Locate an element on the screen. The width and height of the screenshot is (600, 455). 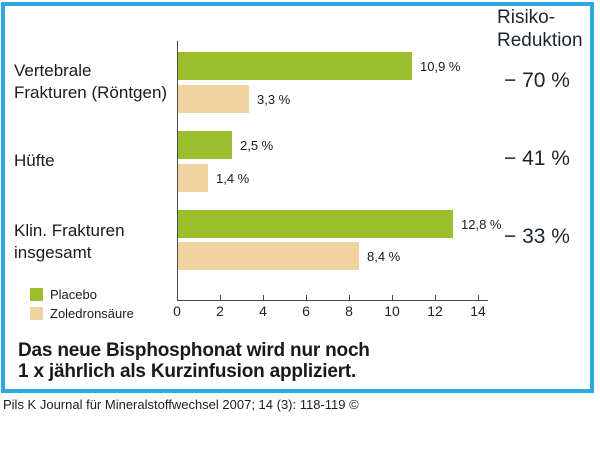
x-axis-tick-label: 2 is located at coordinates (220, 311).